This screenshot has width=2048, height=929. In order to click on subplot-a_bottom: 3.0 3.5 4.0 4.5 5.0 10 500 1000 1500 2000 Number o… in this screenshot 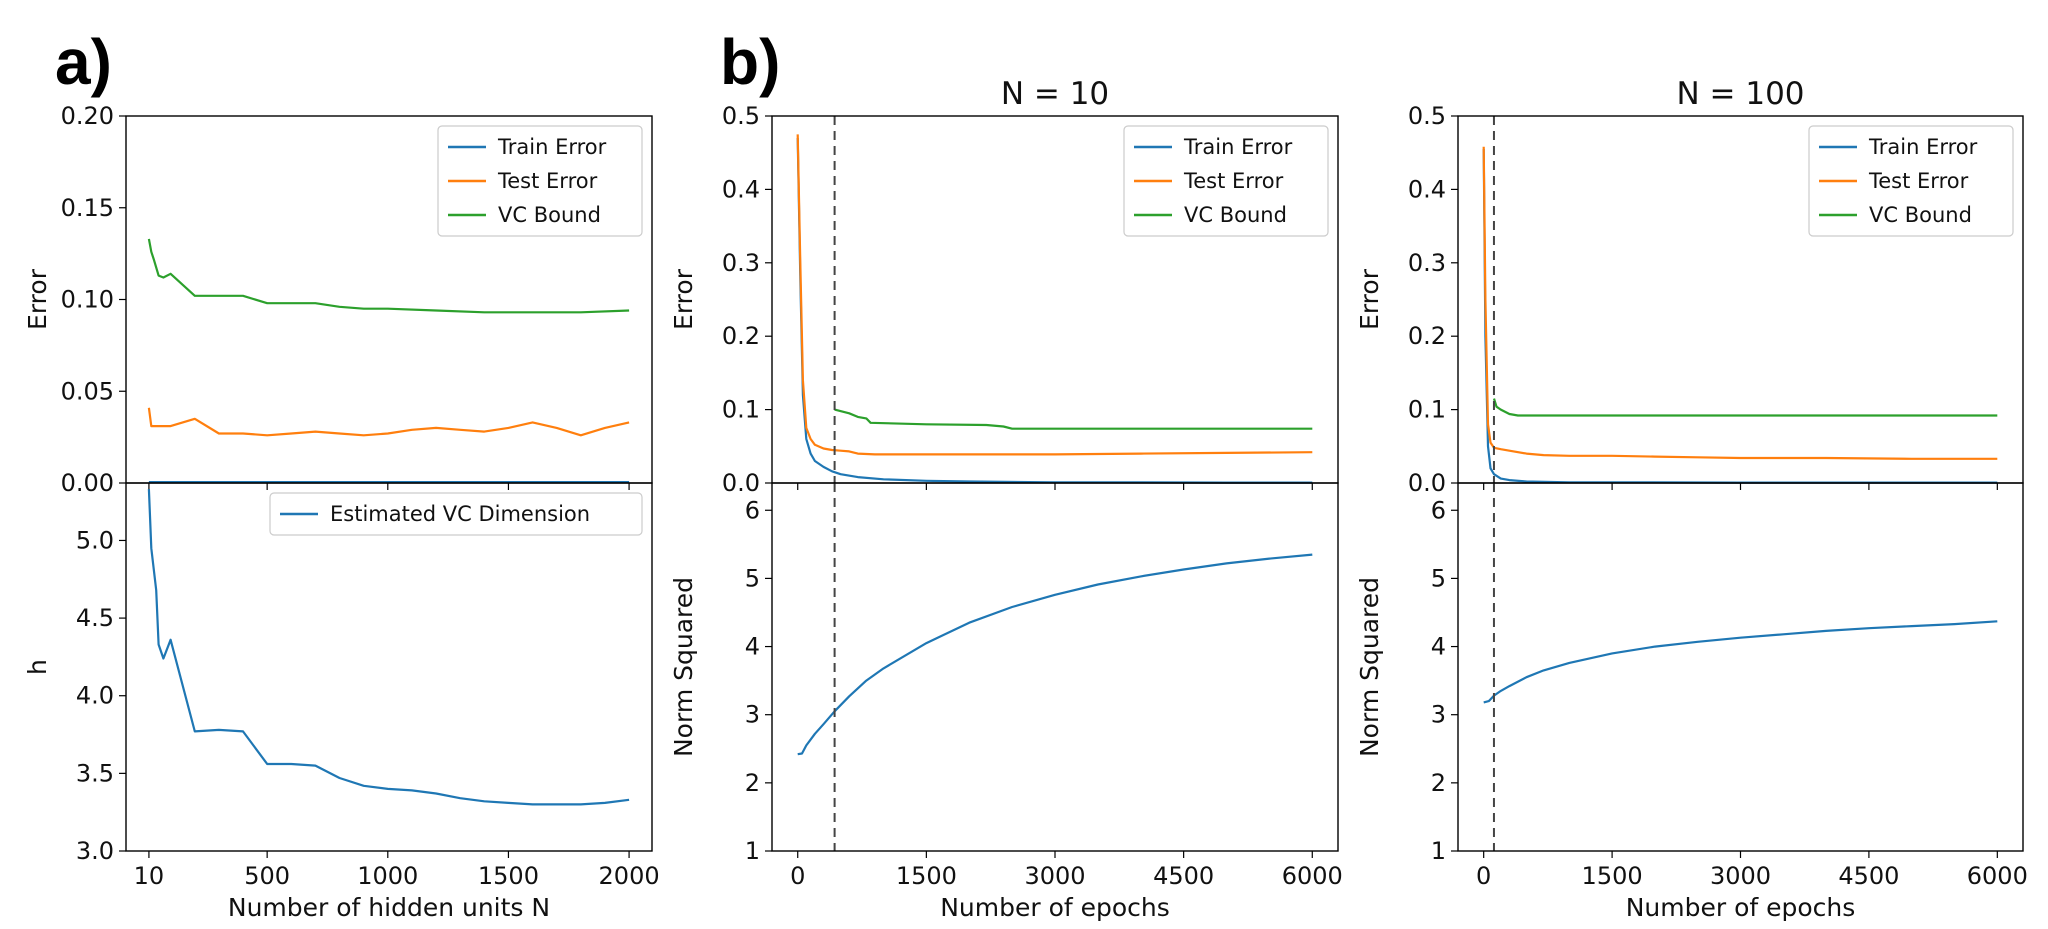, I will do `click(341, 702)`.